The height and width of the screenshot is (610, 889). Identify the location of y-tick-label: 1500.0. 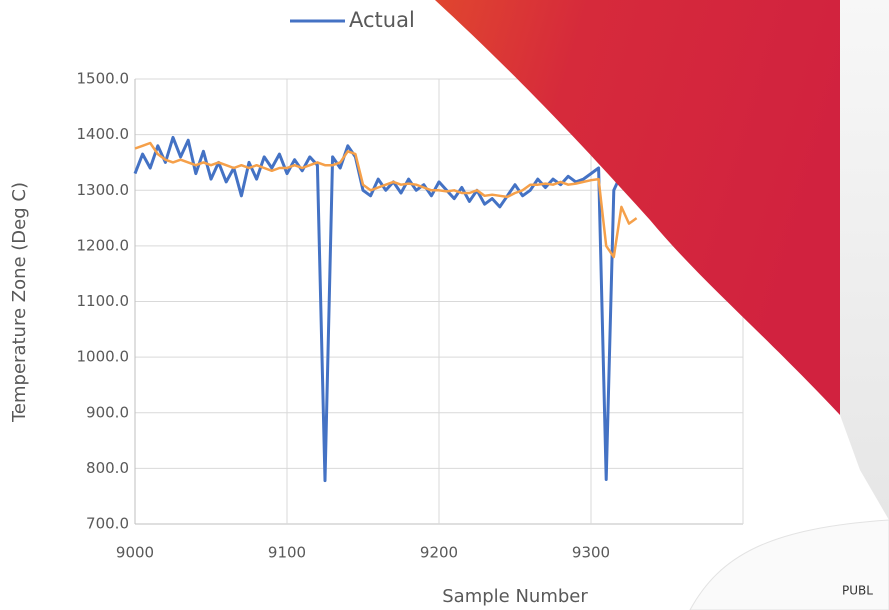
(103, 79).